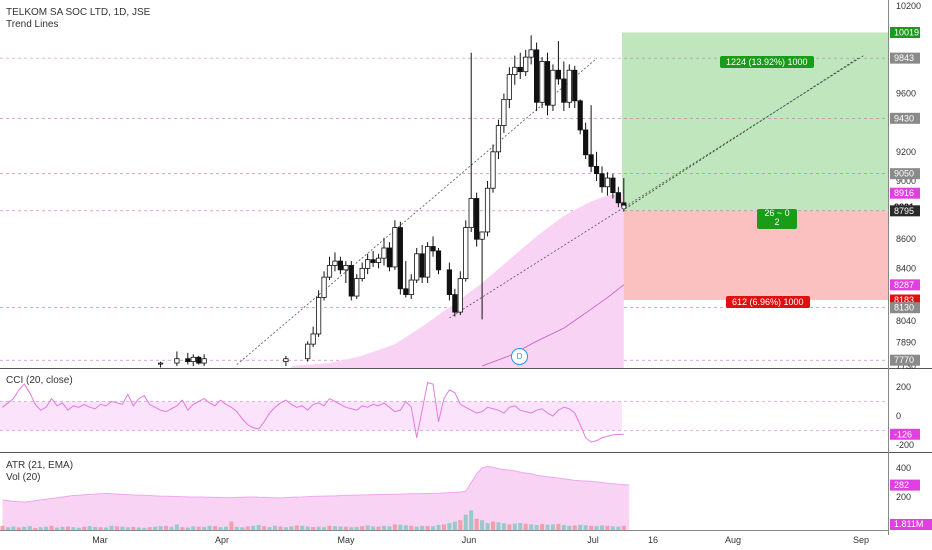 This screenshot has width=932, height=550. Describe the element at coordinates (23, 477) in the screenshot. I see `vol-label: Vol (20)` at that location.